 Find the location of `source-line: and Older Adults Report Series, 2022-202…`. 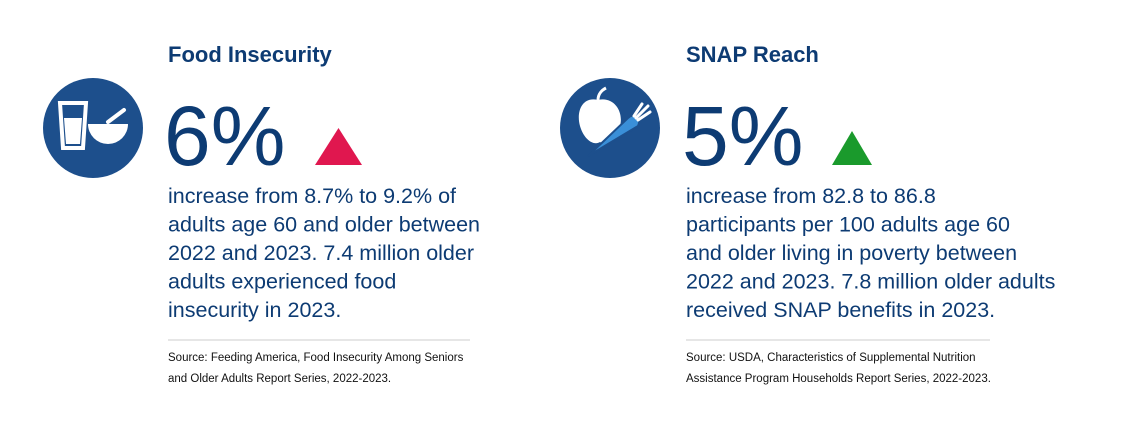

source-line: and Older Adults Report Series, 2022-202… is located at coordinates (279, 379).